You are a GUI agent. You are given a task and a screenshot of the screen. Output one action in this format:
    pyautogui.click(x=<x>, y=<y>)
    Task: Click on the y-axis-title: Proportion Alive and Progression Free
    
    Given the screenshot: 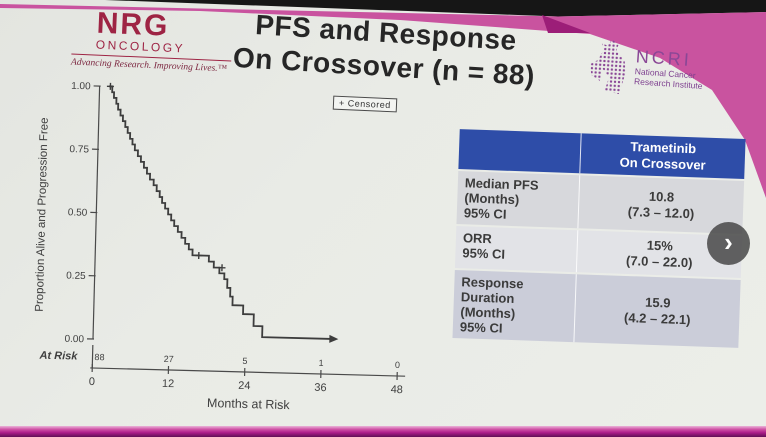 What is the action you would take?
    pyautogui.click(x=42, y=214)
    